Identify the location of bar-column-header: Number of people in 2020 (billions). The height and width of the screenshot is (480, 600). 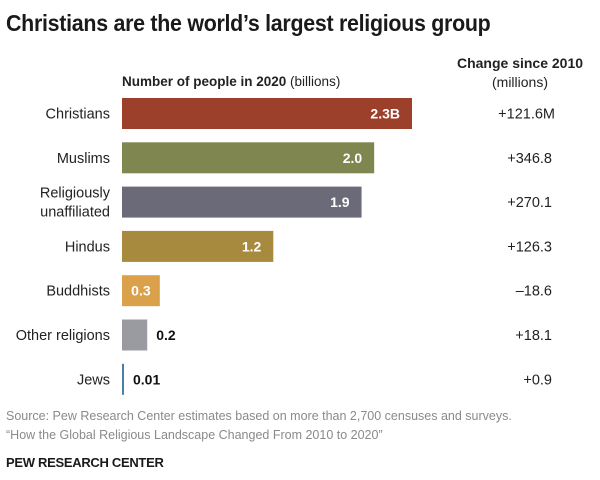
(231, 81).